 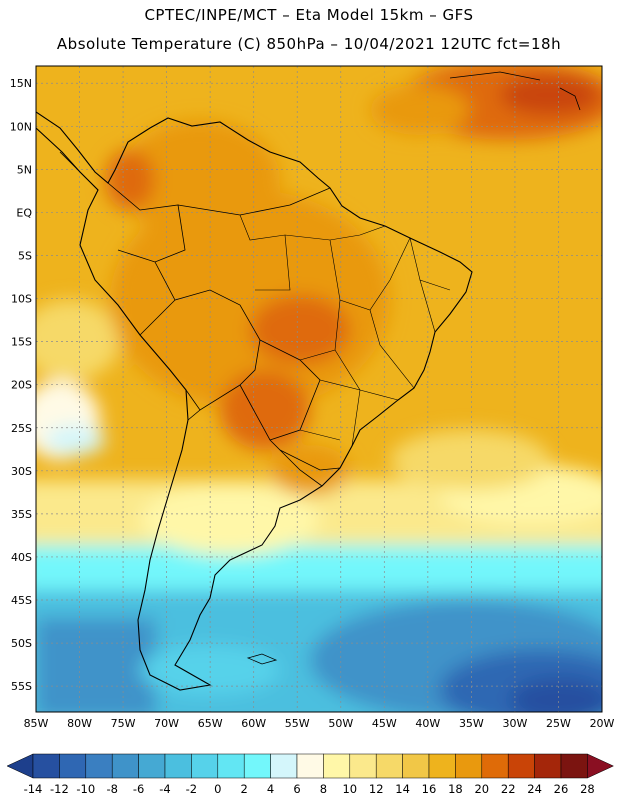 I want to click on brazil-states, so click(x=345, y=330).